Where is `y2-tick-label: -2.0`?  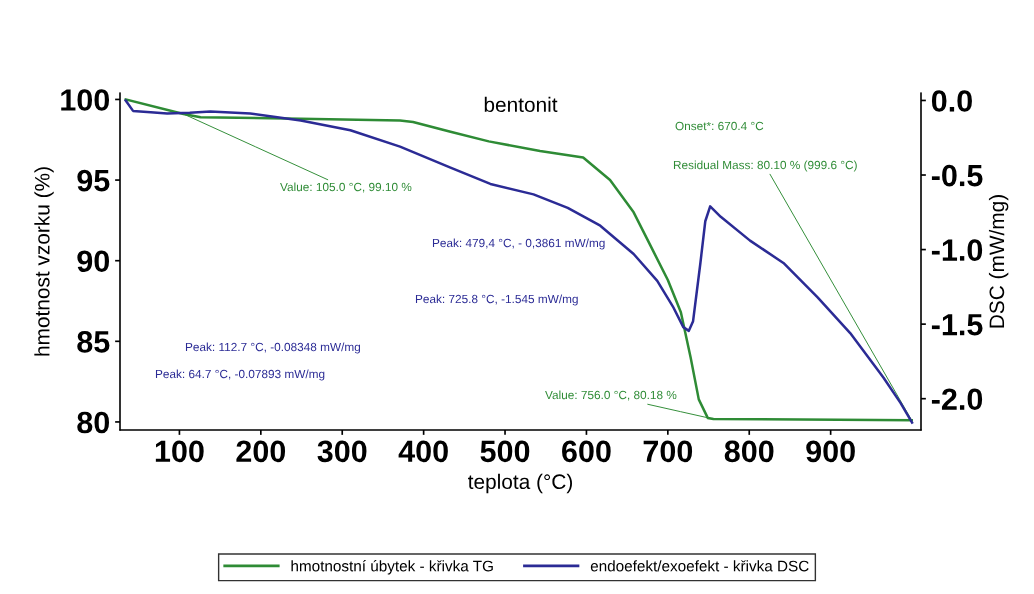
y2-tick-label: -2.0 is located at coordinates (957, 399).